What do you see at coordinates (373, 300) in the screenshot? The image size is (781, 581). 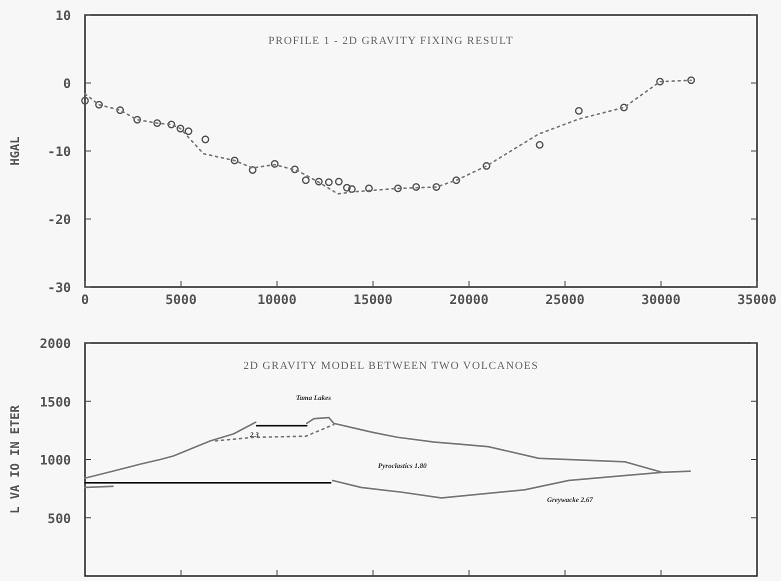 I see `x-tick-label: 15000` at bounding box center [373, 300].